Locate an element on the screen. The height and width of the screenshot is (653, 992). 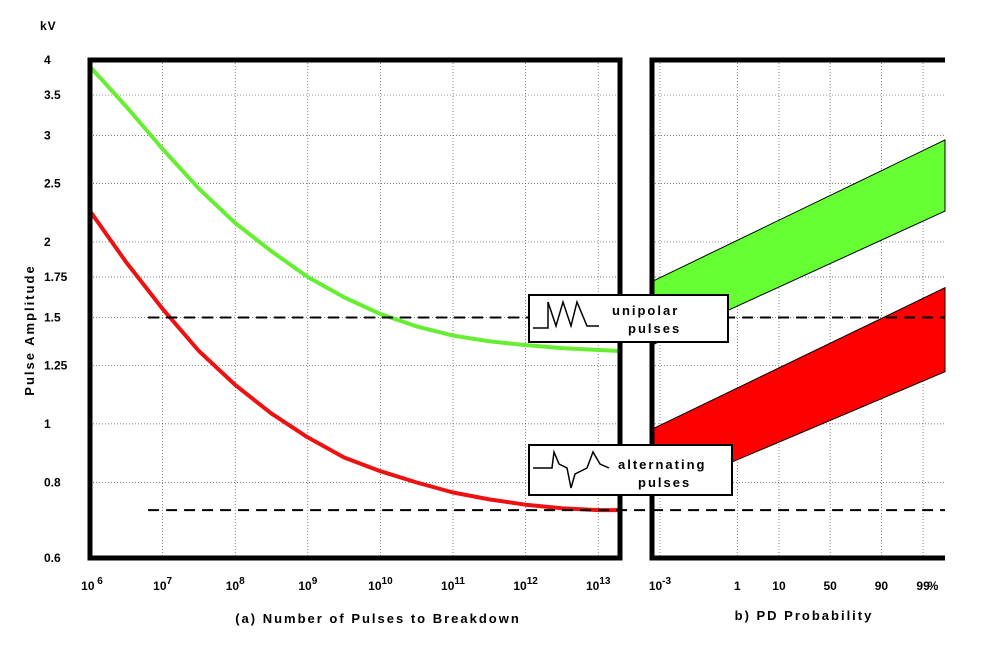
y-unit-label: kV is located at coordinates (48, 26).